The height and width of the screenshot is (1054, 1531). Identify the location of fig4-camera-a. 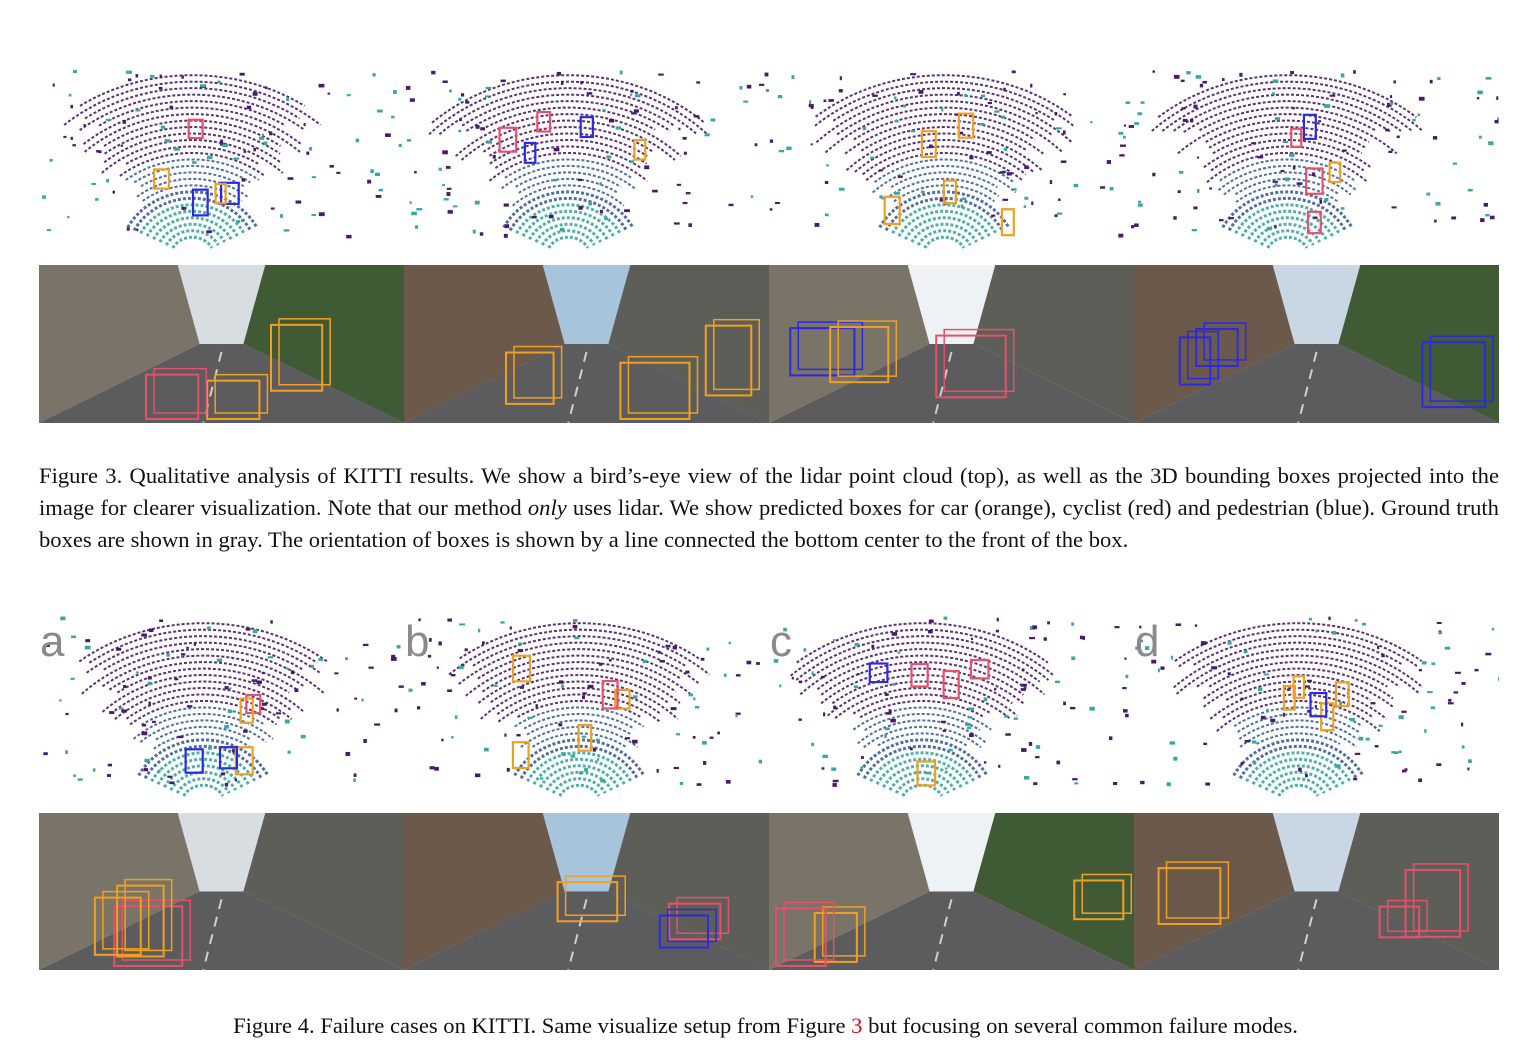
(221, 891).